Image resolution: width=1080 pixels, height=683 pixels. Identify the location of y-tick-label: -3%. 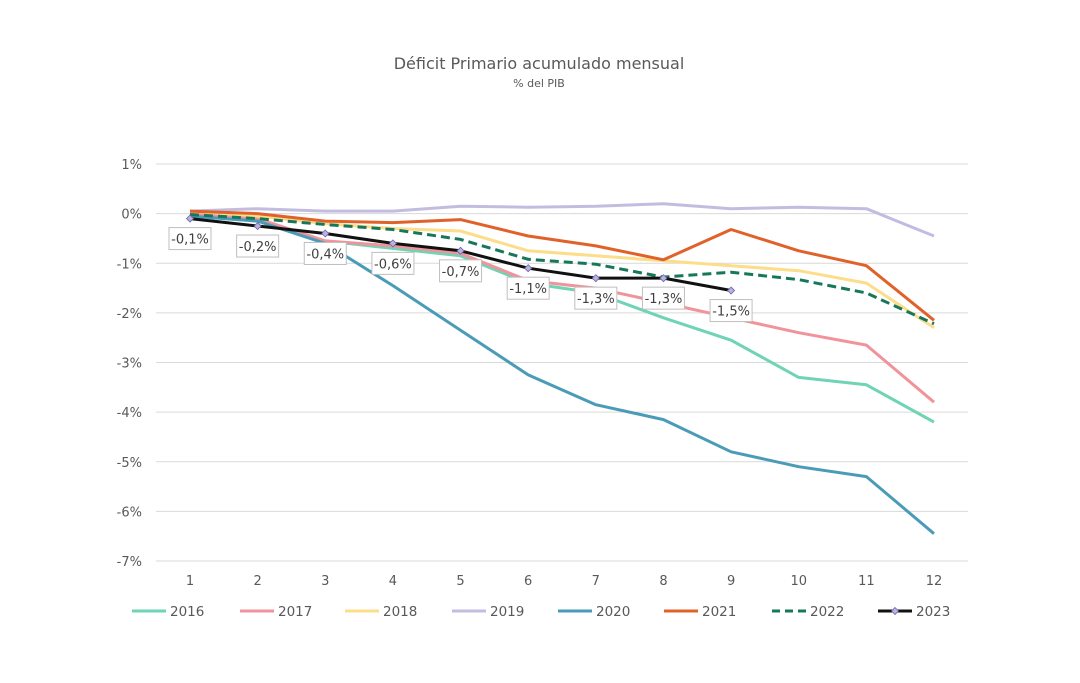
(129, 364).